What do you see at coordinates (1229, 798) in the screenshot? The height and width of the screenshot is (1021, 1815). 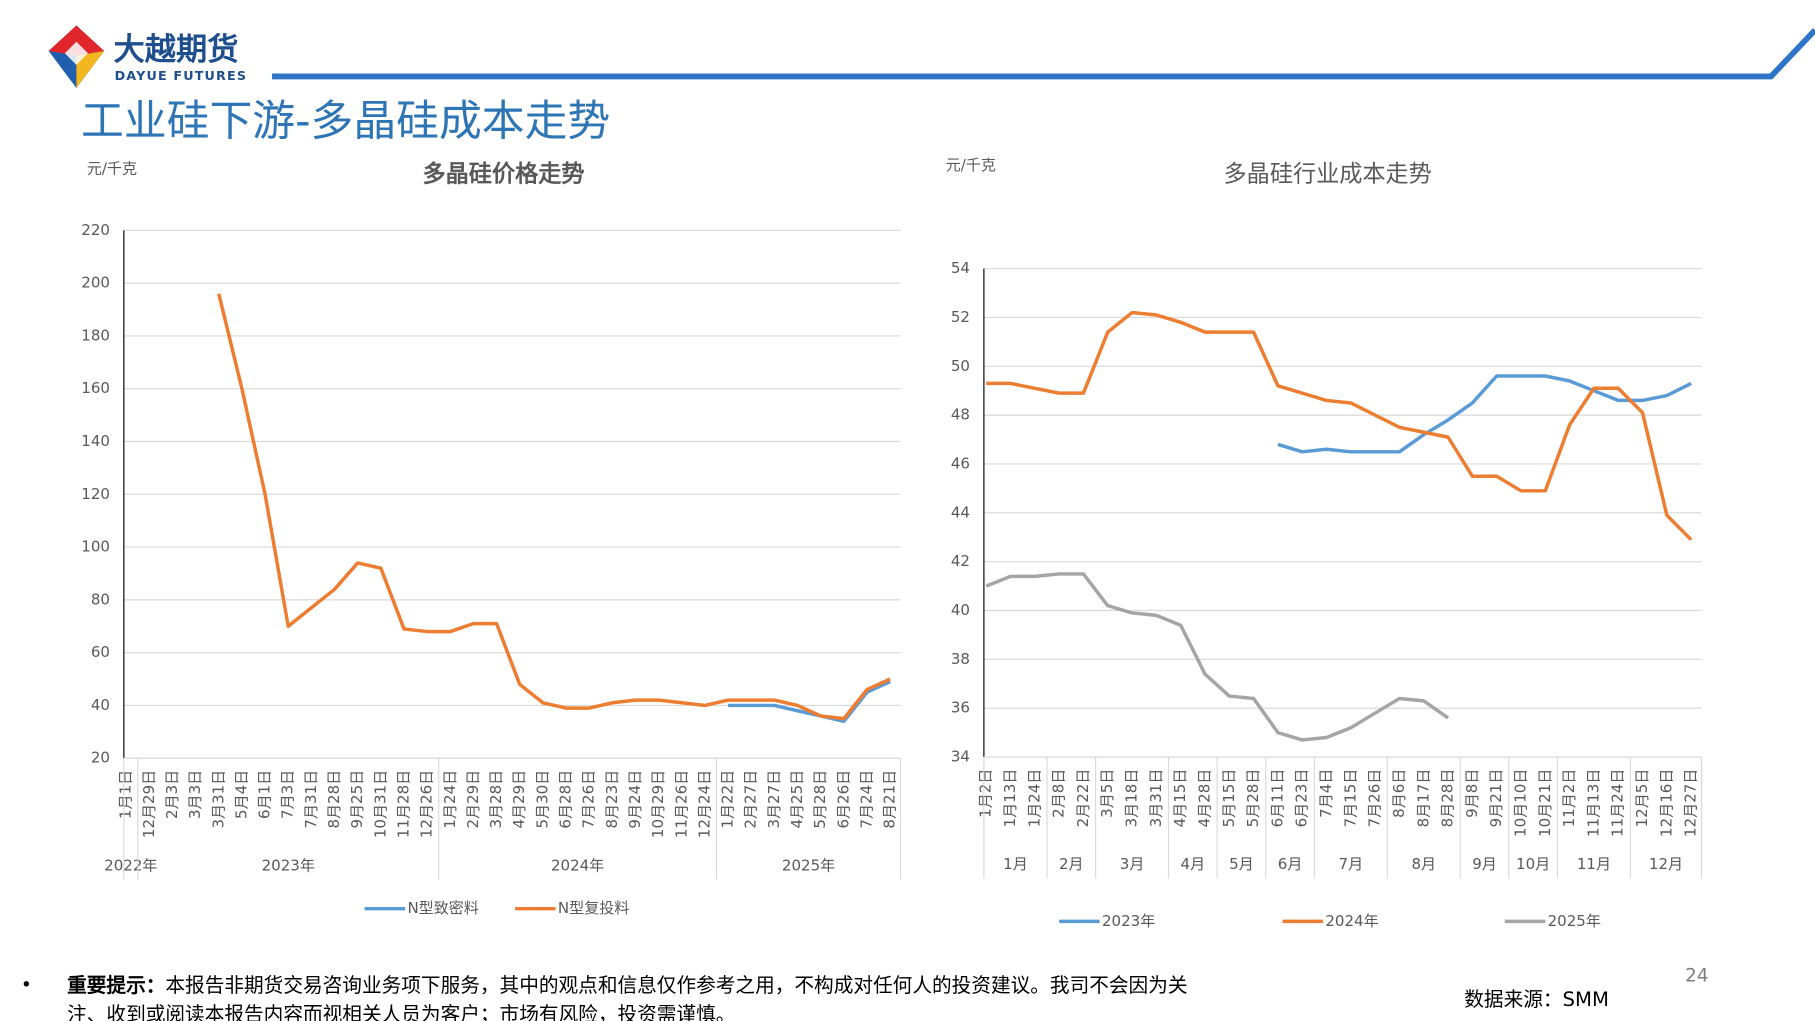 I see `x-tick-label: 5月15日` at bounding box center [1229, 798].